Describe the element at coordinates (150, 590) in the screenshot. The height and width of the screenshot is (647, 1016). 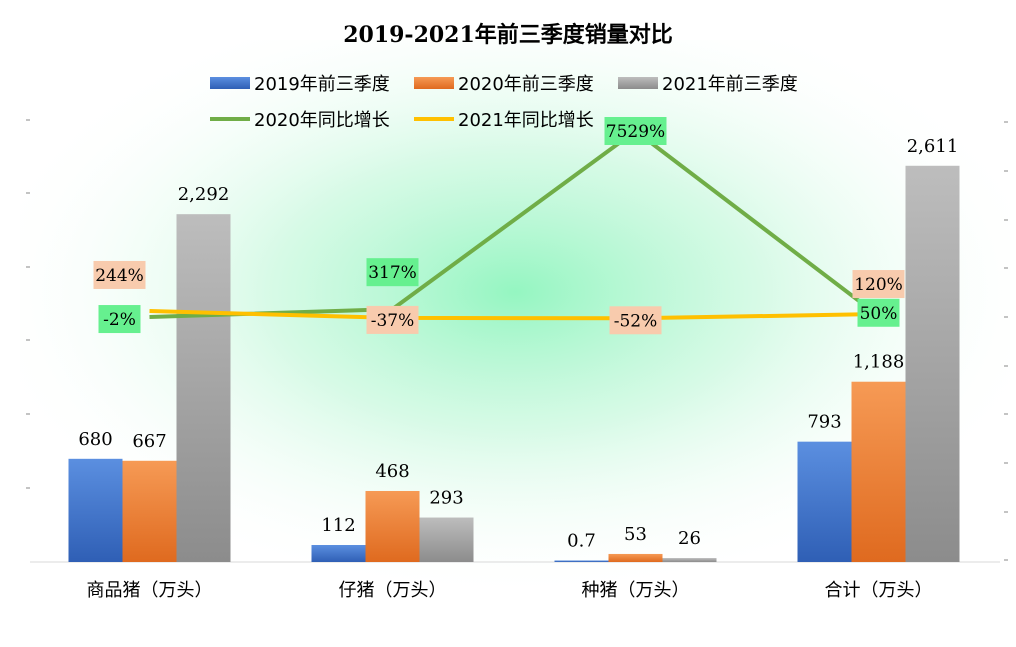
I see `category-label: 商品猪（万头）` at that location.